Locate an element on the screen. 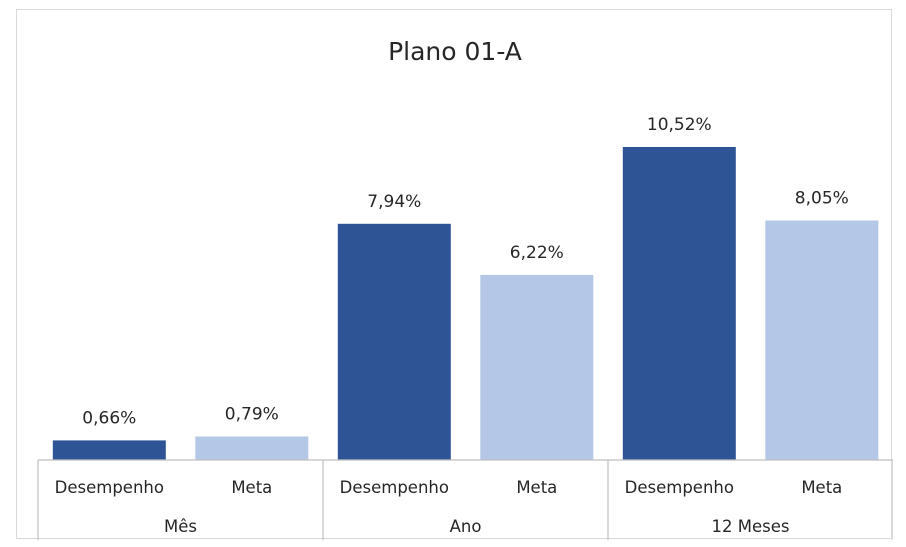  bar-12-meses-meta is located at coordinates (822, 340).